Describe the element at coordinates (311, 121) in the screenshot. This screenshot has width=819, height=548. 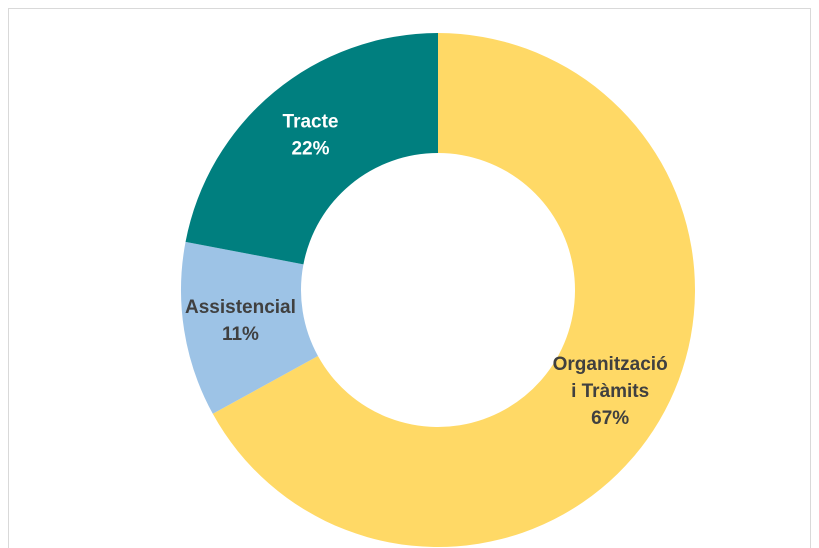
I see `segment-label: Tracte` at that location.